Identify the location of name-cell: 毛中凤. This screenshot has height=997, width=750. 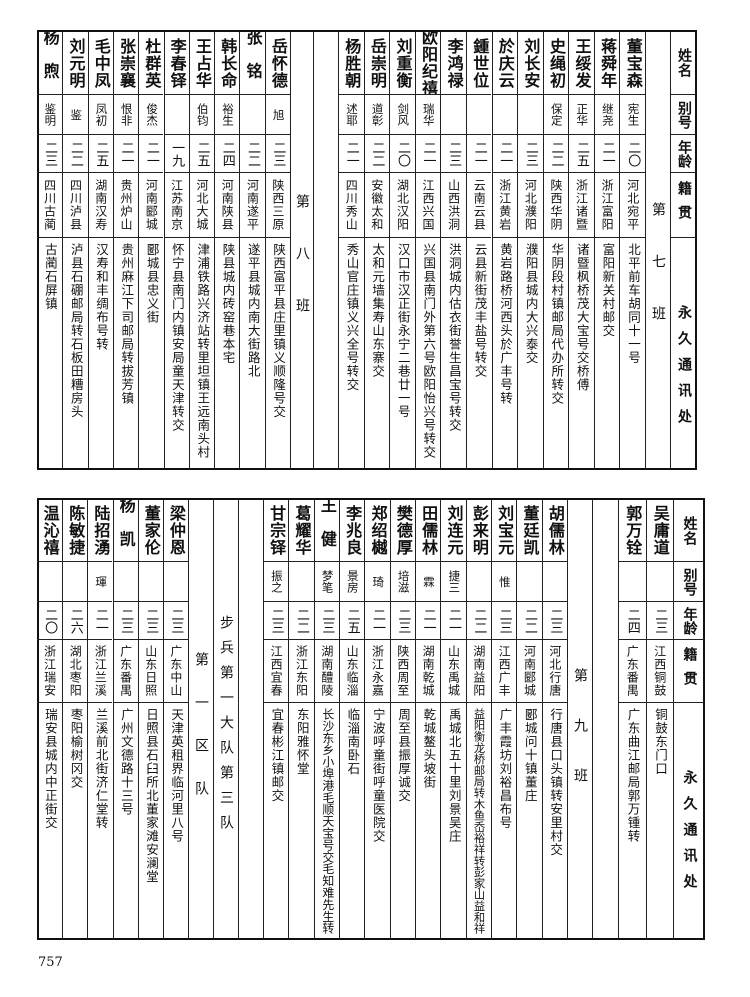
(100, 63).